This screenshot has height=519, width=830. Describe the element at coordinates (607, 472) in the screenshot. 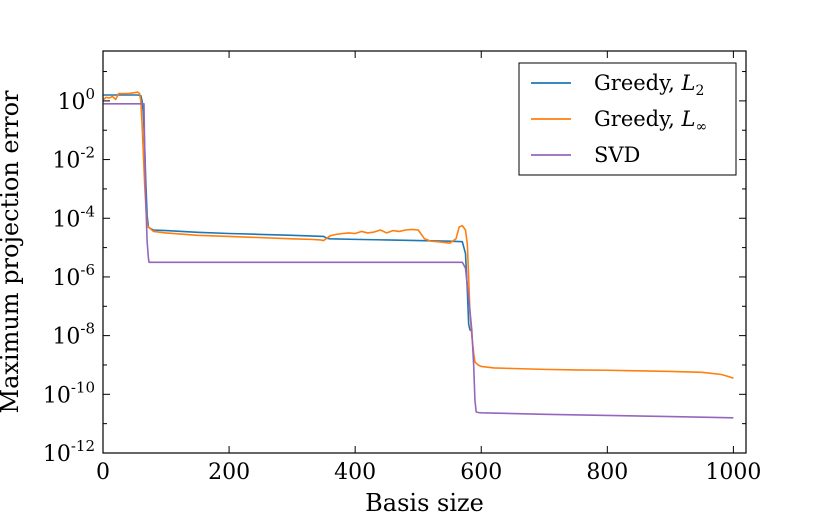

I see `x-tick-label-4: 800` at that location.